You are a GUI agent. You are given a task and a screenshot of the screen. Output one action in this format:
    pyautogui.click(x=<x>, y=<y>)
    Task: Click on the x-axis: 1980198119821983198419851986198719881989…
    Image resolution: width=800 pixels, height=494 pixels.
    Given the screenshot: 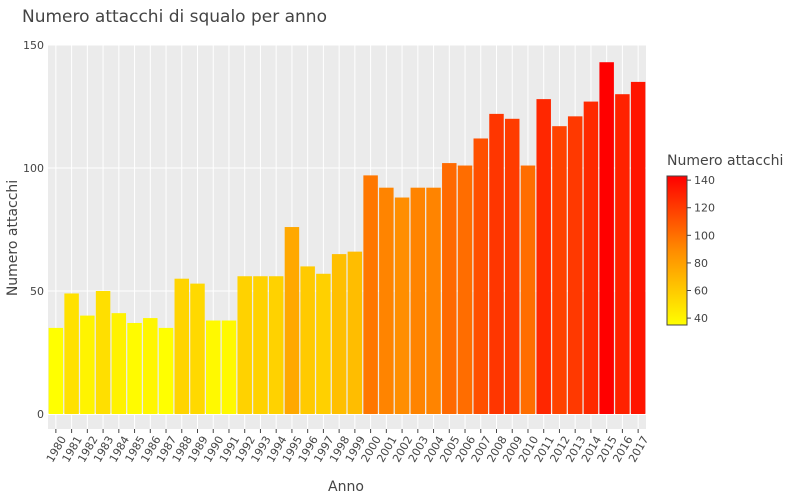 What is the action you would take?
    pyautogui.click(x=347, y=447)
    